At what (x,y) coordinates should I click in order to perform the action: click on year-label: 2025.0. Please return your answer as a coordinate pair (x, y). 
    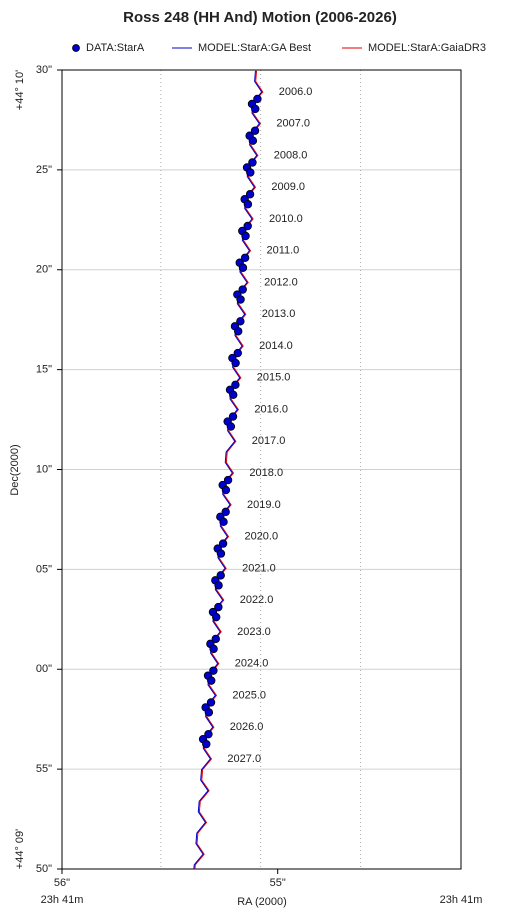
    Looking at the image, I should click on (249, 695).